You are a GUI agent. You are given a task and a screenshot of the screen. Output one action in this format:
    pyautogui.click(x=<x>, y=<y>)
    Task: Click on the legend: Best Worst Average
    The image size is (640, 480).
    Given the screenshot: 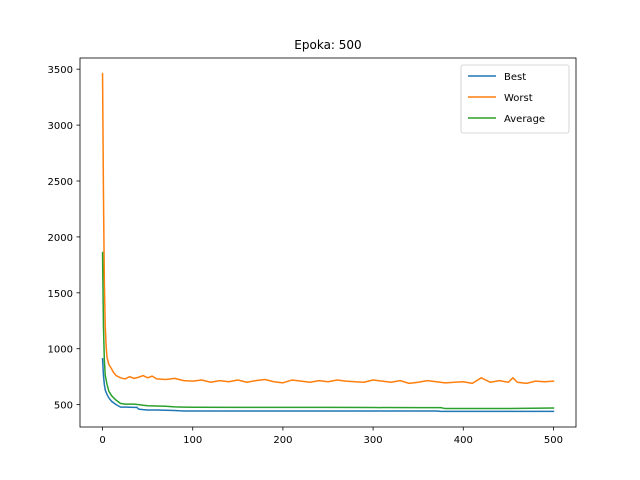 What is the action you would take?
    pyautogui.click(x=515, y=99)
    